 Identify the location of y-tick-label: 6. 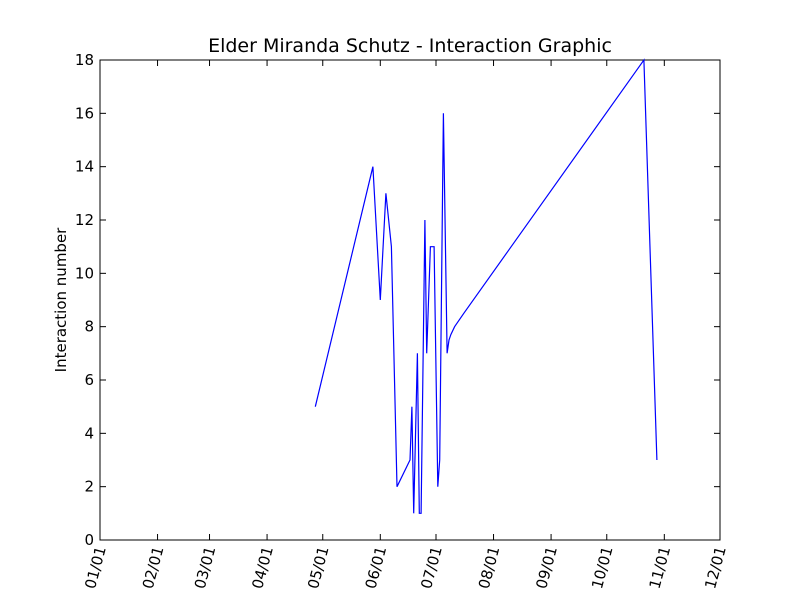
(89, 380).